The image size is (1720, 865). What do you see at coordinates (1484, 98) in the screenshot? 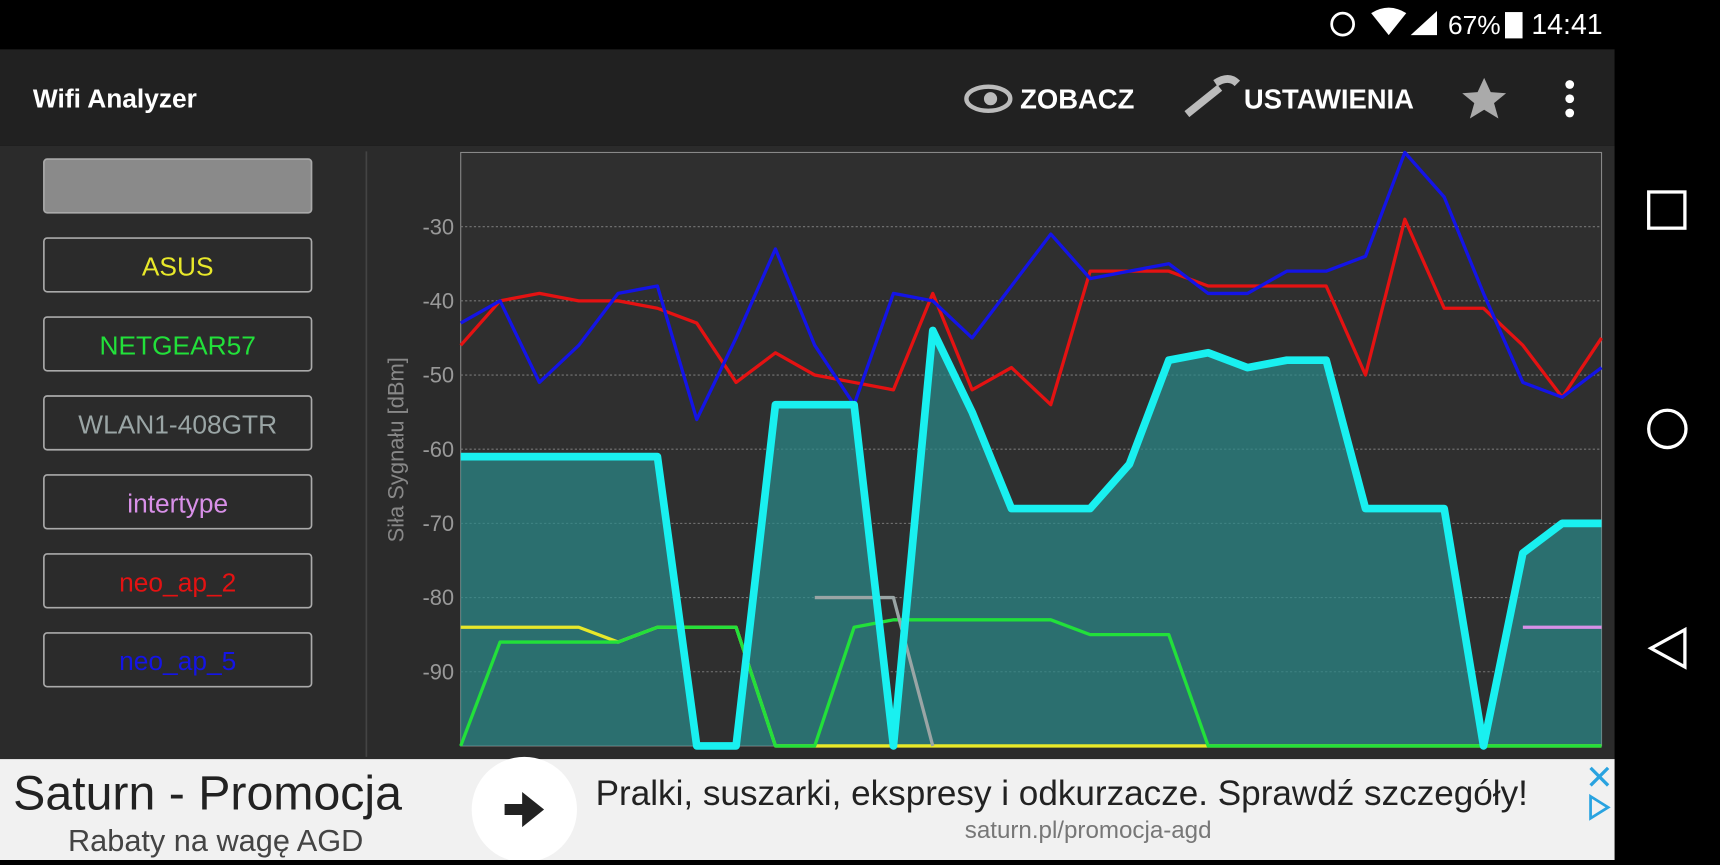
I see `star-icon` at bounding box center [1484, 98].